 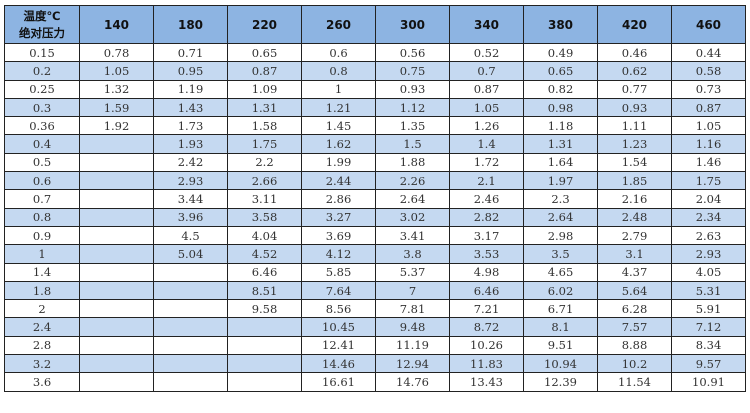 I want to click on value-cell: 1.54, so click(x=634, y=162).